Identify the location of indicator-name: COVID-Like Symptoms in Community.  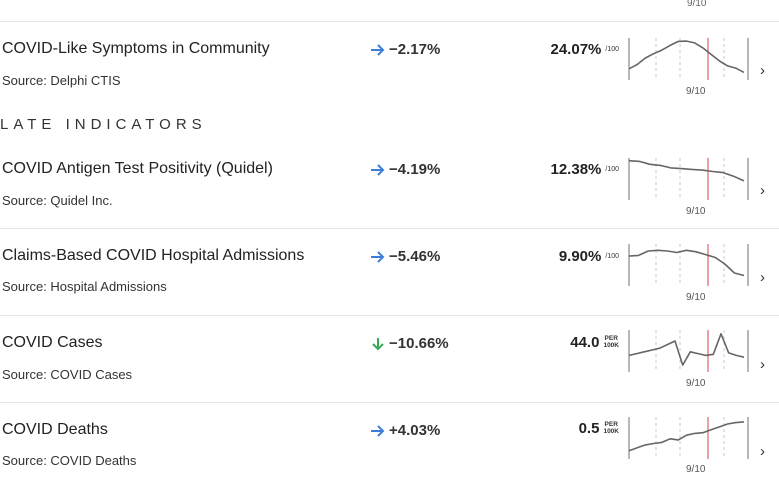
(136, 48).